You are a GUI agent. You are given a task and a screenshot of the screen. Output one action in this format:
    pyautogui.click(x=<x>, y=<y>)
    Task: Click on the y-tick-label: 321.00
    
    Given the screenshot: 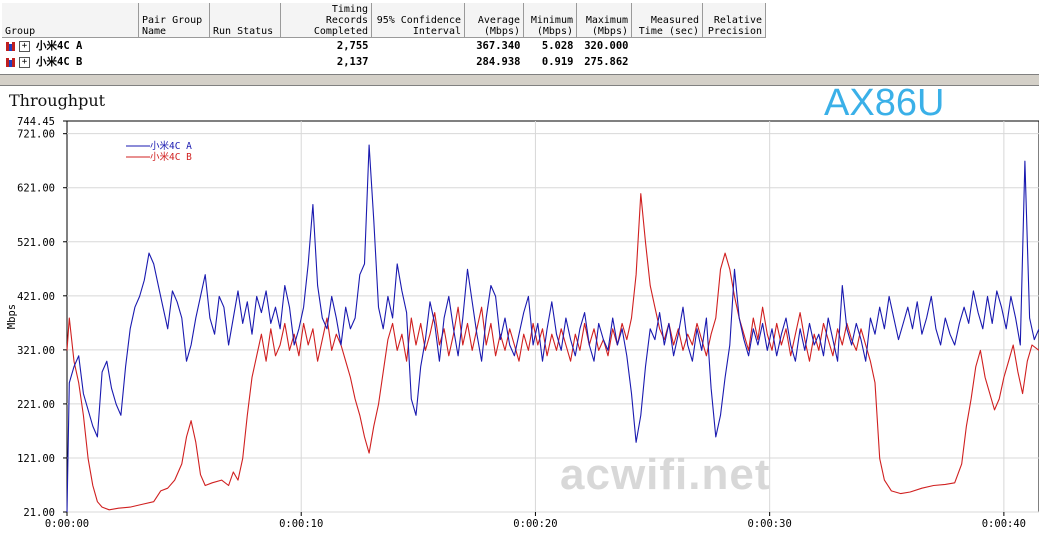 What is the action you would take?
    pyautogui.click(x=36, y=351)
    